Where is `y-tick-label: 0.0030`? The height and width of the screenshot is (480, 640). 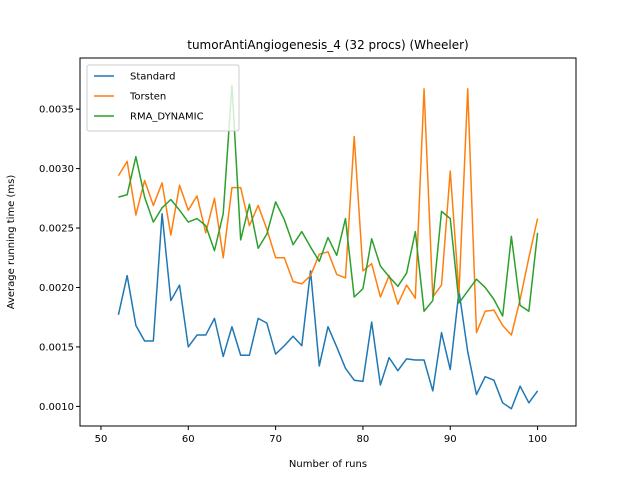 y-tick-label: 0.0030 is located at coordinates (56, 169).